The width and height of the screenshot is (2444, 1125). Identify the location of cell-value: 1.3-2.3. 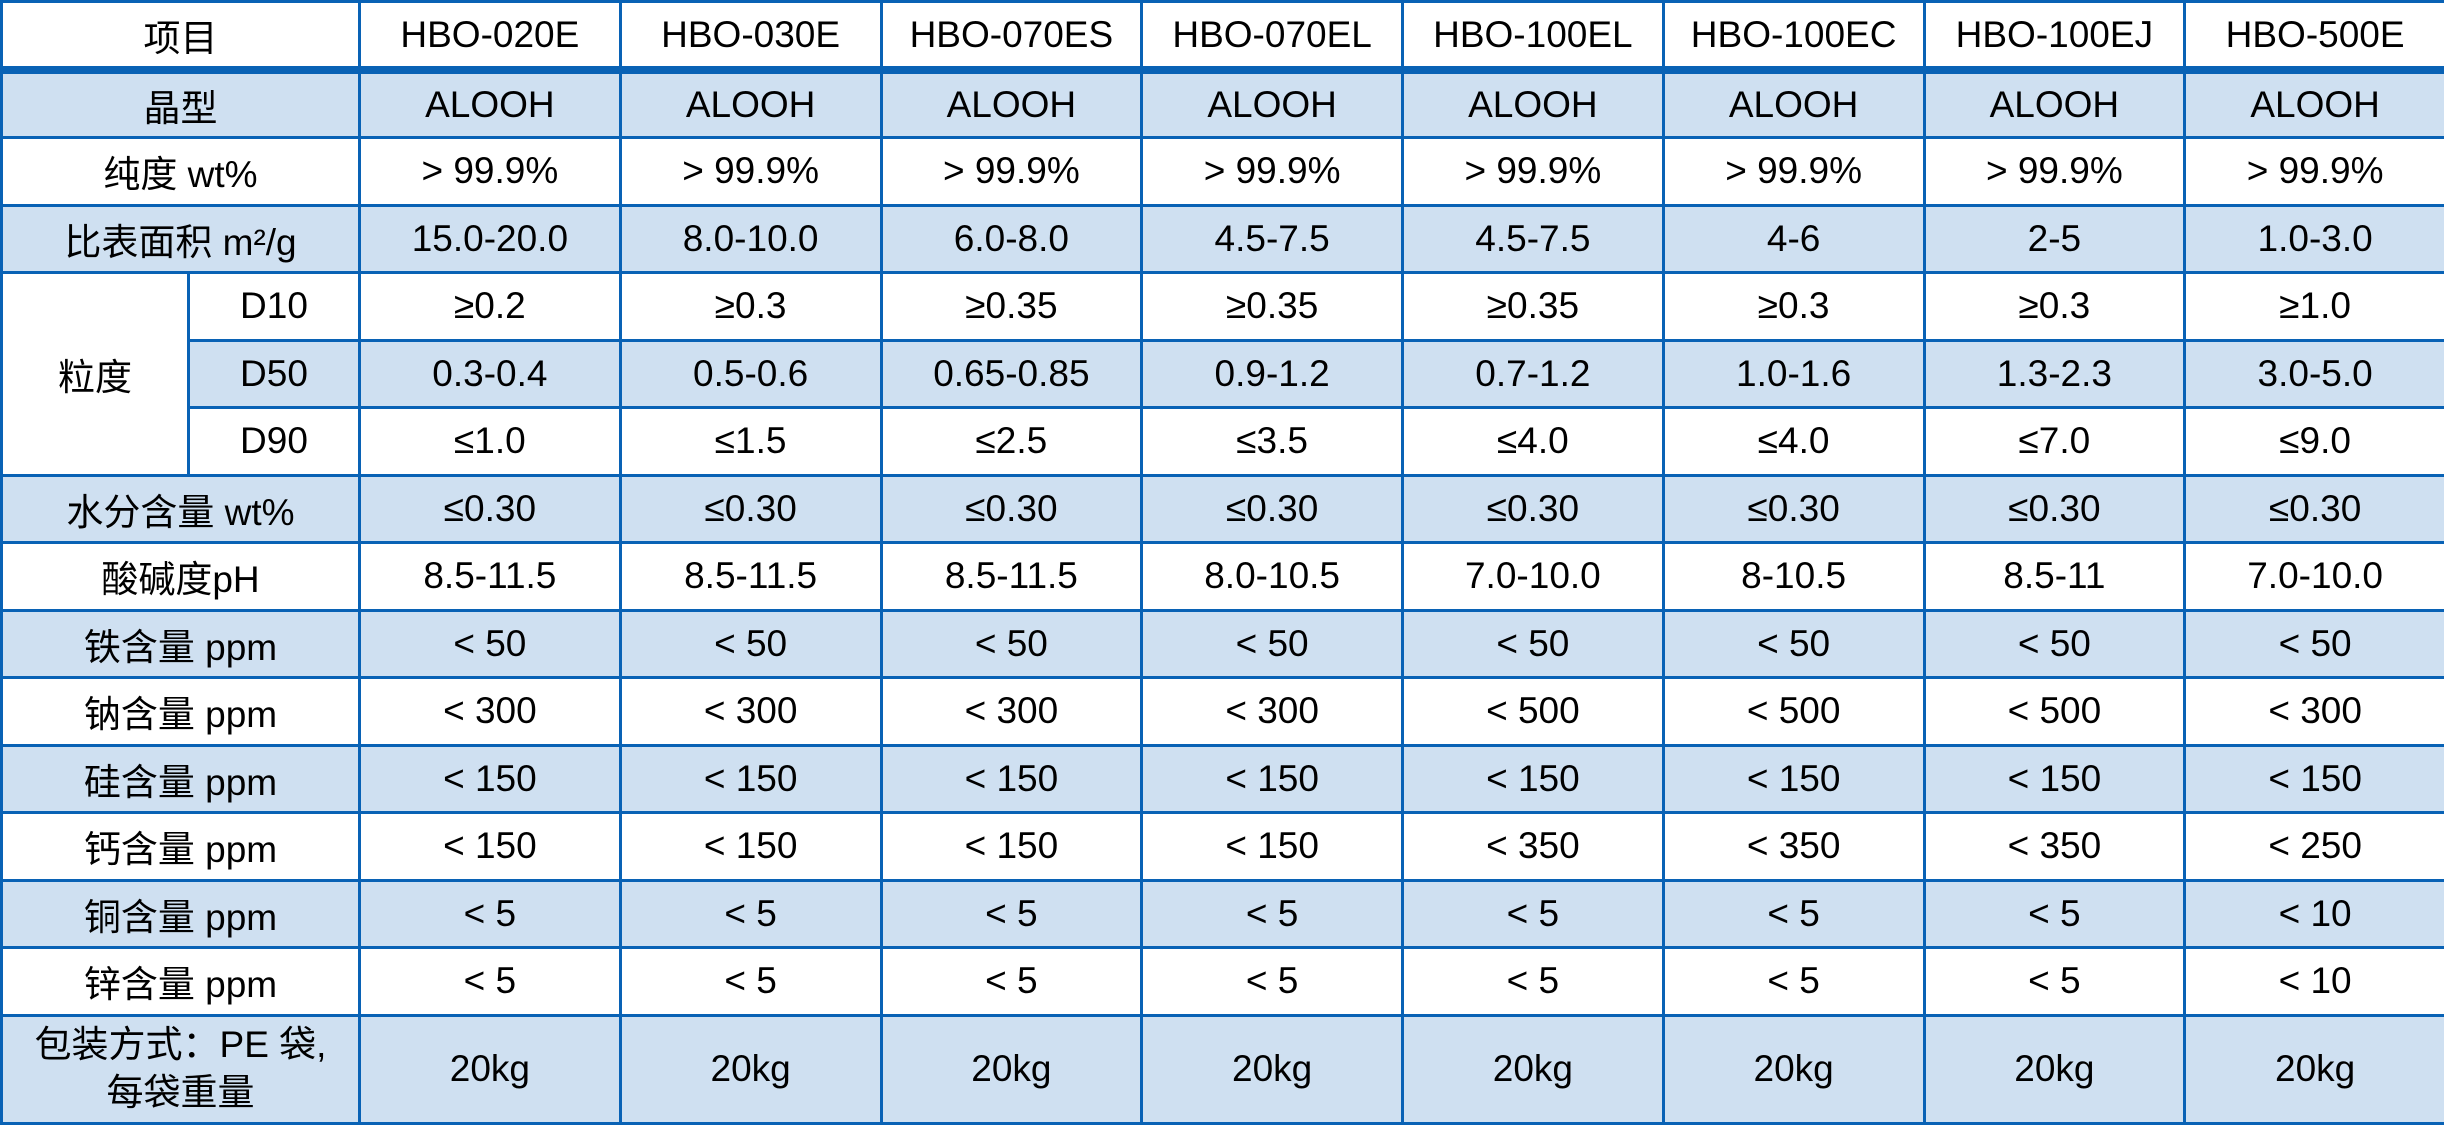
(2054, 374).